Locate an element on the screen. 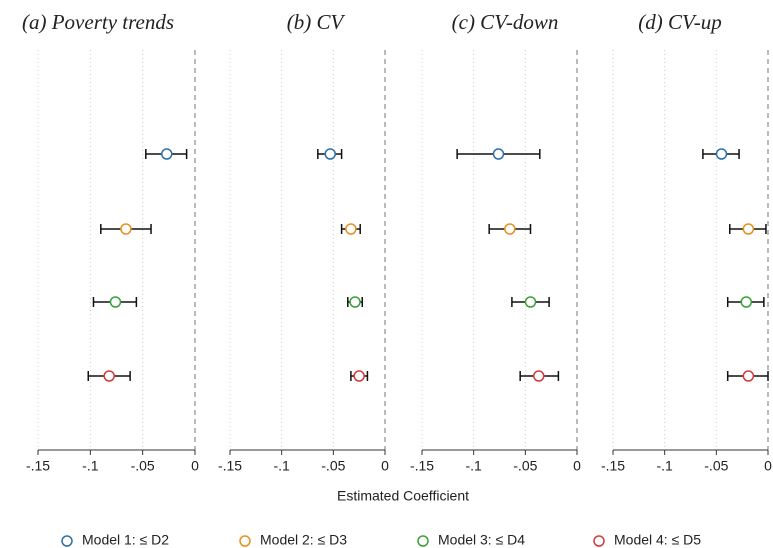  panel-title: (a) Poverty trends is located at coordinates (98, 22).